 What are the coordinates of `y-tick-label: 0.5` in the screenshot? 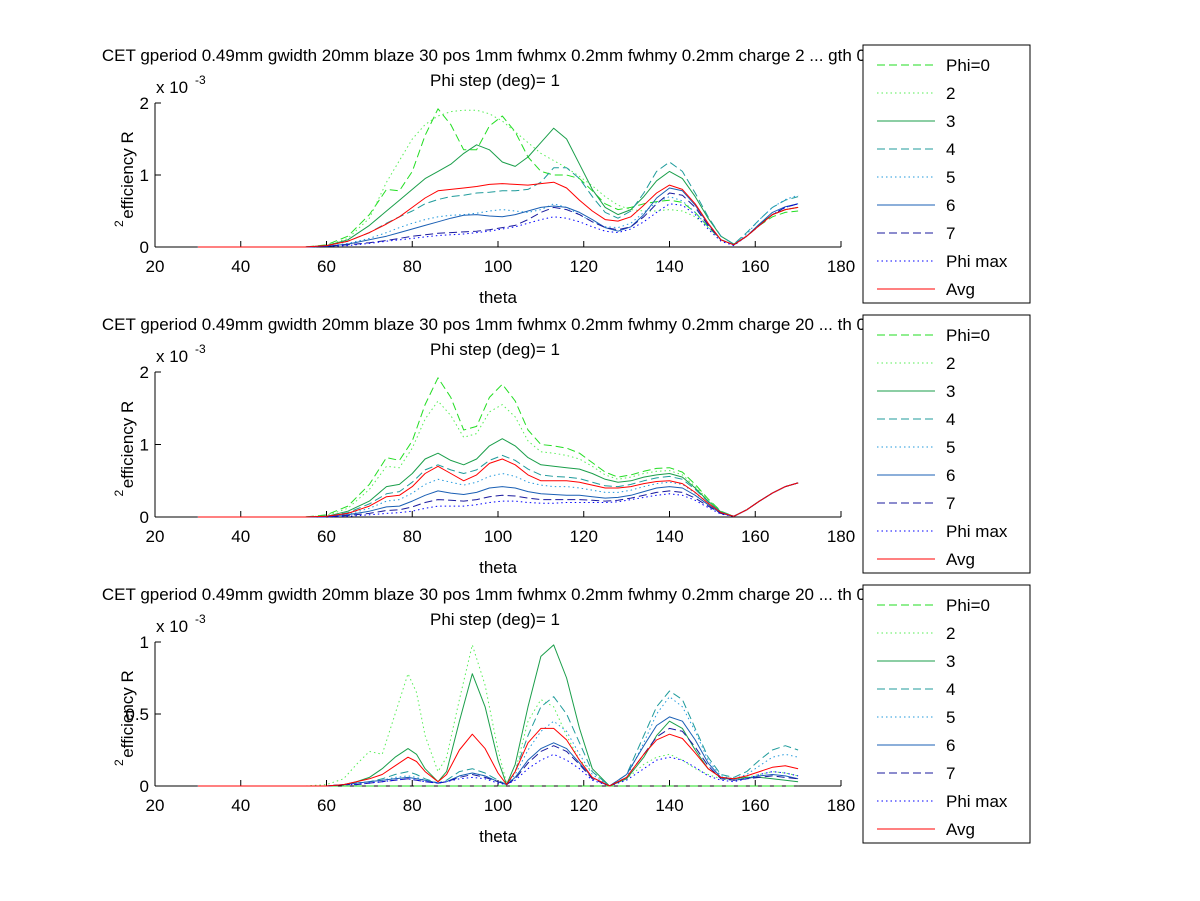 It's located at (137, 714).